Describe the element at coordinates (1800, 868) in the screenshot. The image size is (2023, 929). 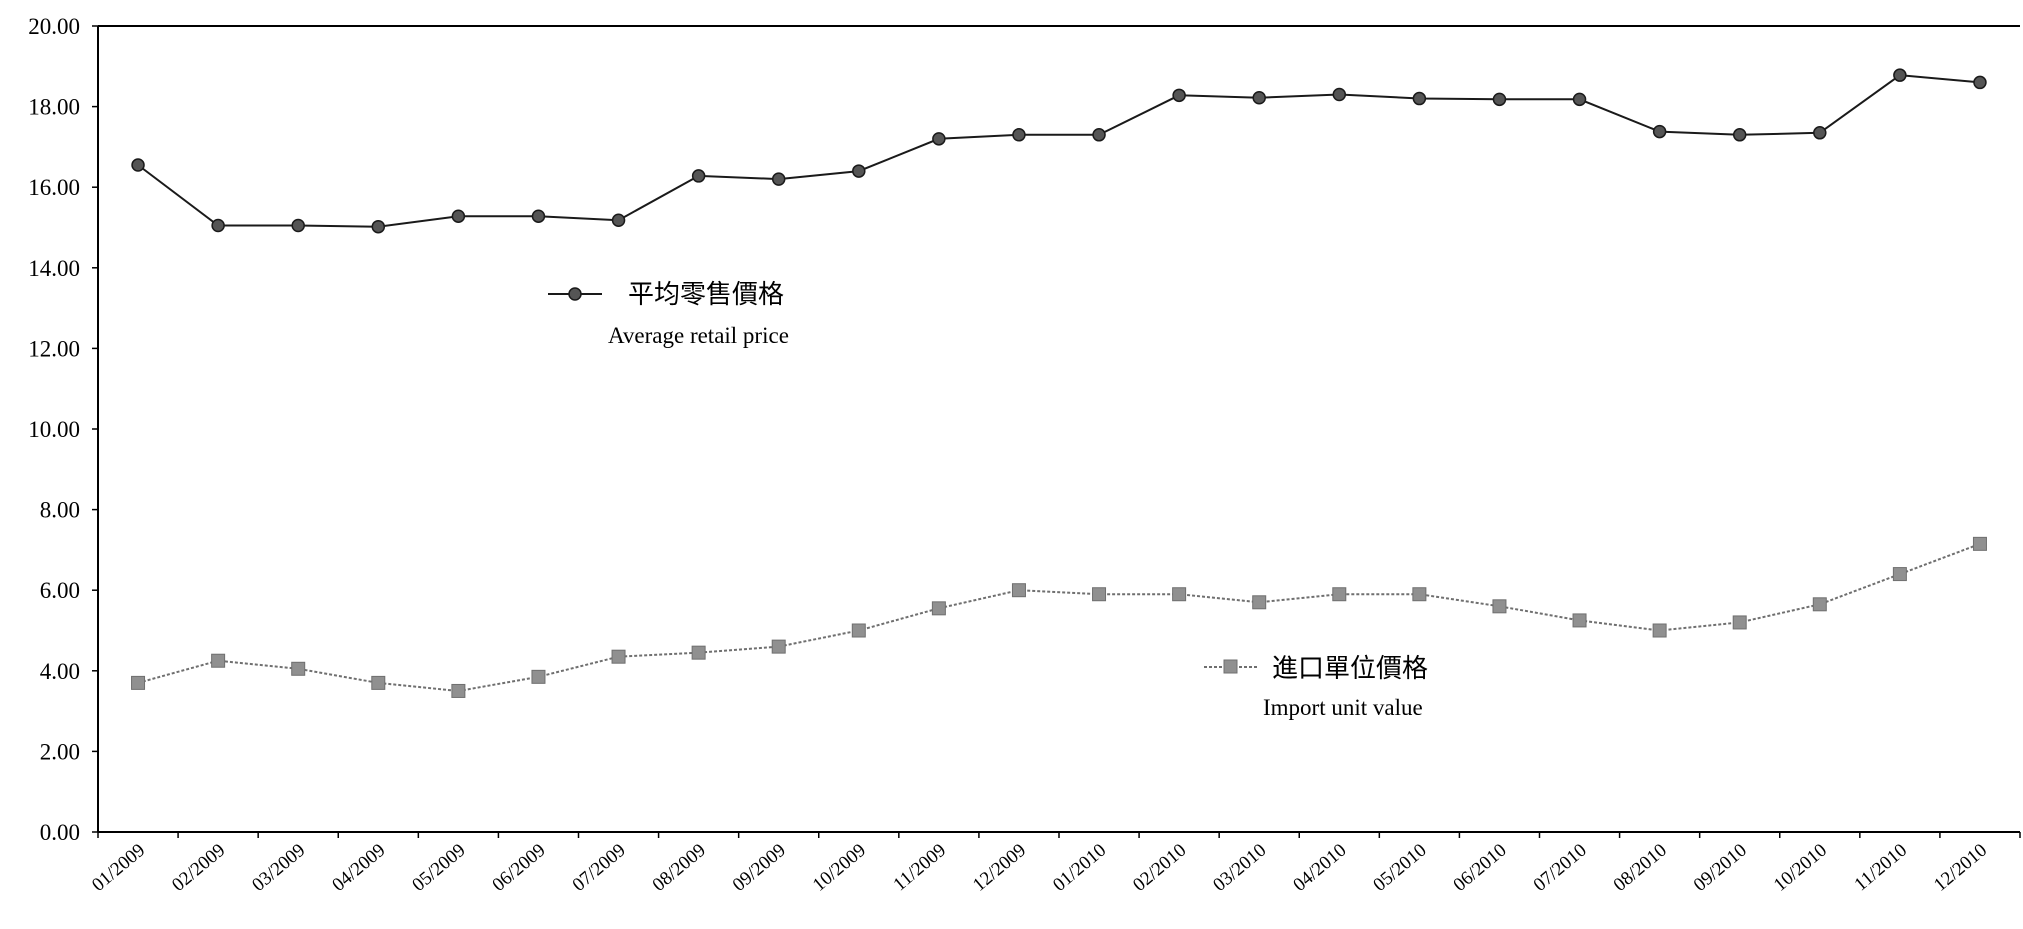
I see `x-tick-label: 10/2010` at that location.